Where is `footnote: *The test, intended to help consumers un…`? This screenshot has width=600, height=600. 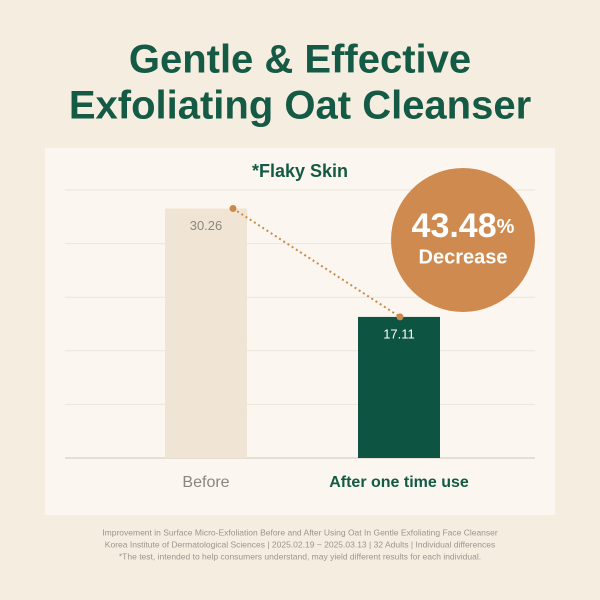 footnote: *The test, intended to help consumers un… is located at coordinates (300, 556).